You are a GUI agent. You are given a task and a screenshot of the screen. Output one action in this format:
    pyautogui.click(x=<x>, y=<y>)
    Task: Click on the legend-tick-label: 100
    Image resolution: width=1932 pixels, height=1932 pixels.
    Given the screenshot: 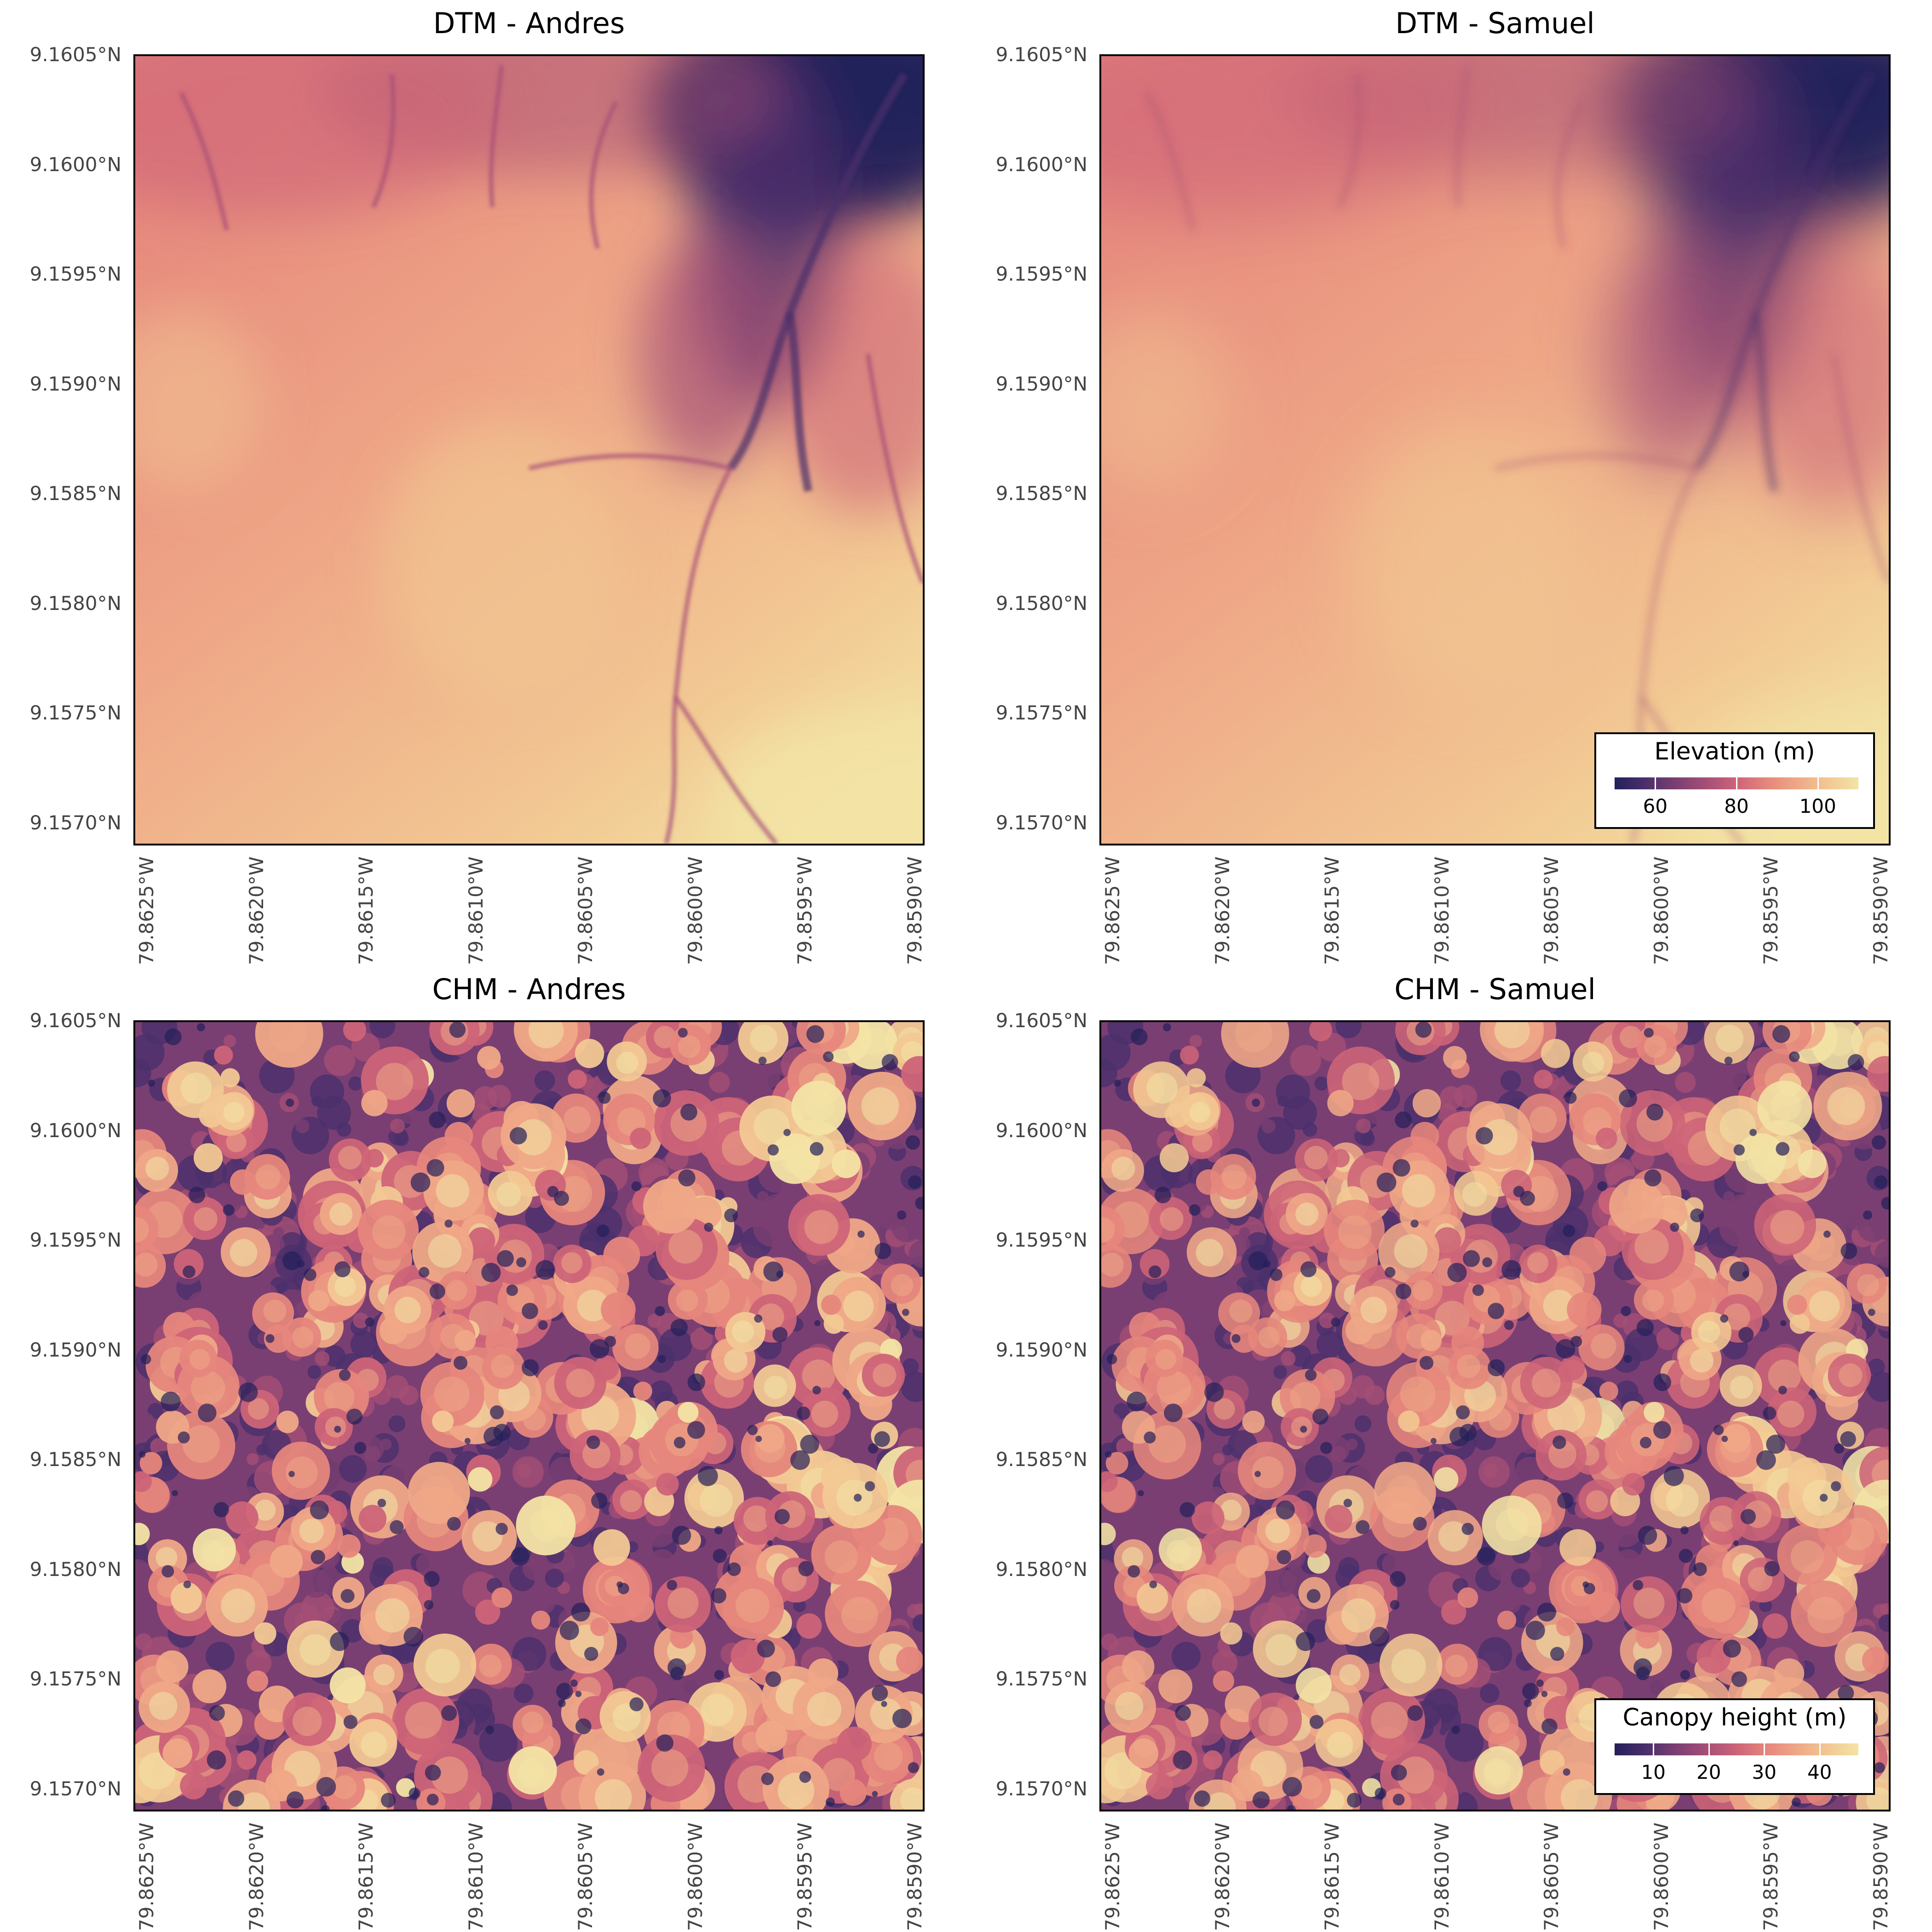 What is the action you would take?
    pyautogui.click(x=1817, y=806)
    